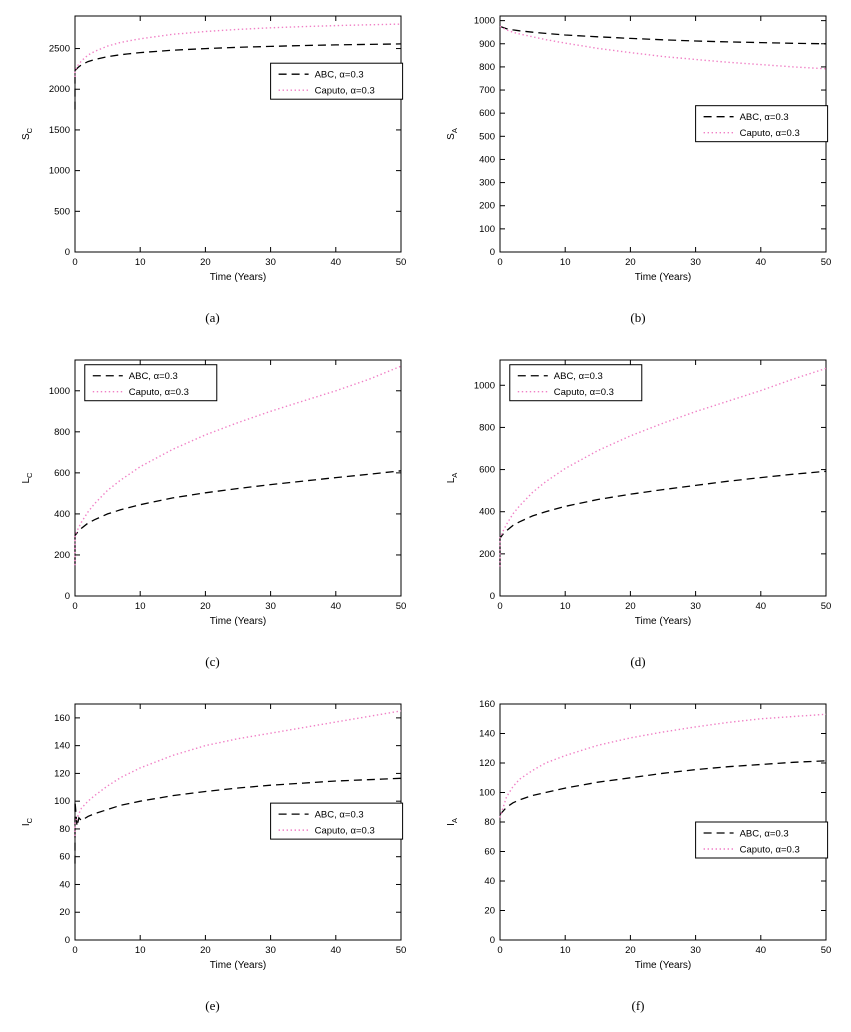  I want to click on subfigure-d-caption: (d), so click(638, 661).